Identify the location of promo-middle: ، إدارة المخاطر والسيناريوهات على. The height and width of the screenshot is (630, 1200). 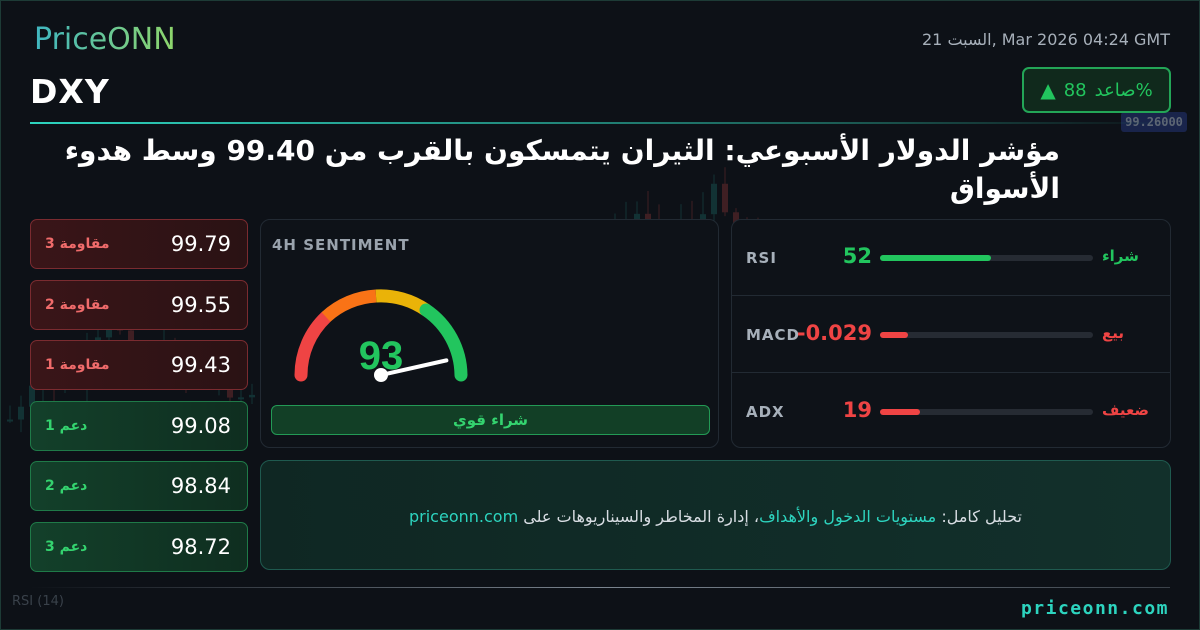
(639, 516).